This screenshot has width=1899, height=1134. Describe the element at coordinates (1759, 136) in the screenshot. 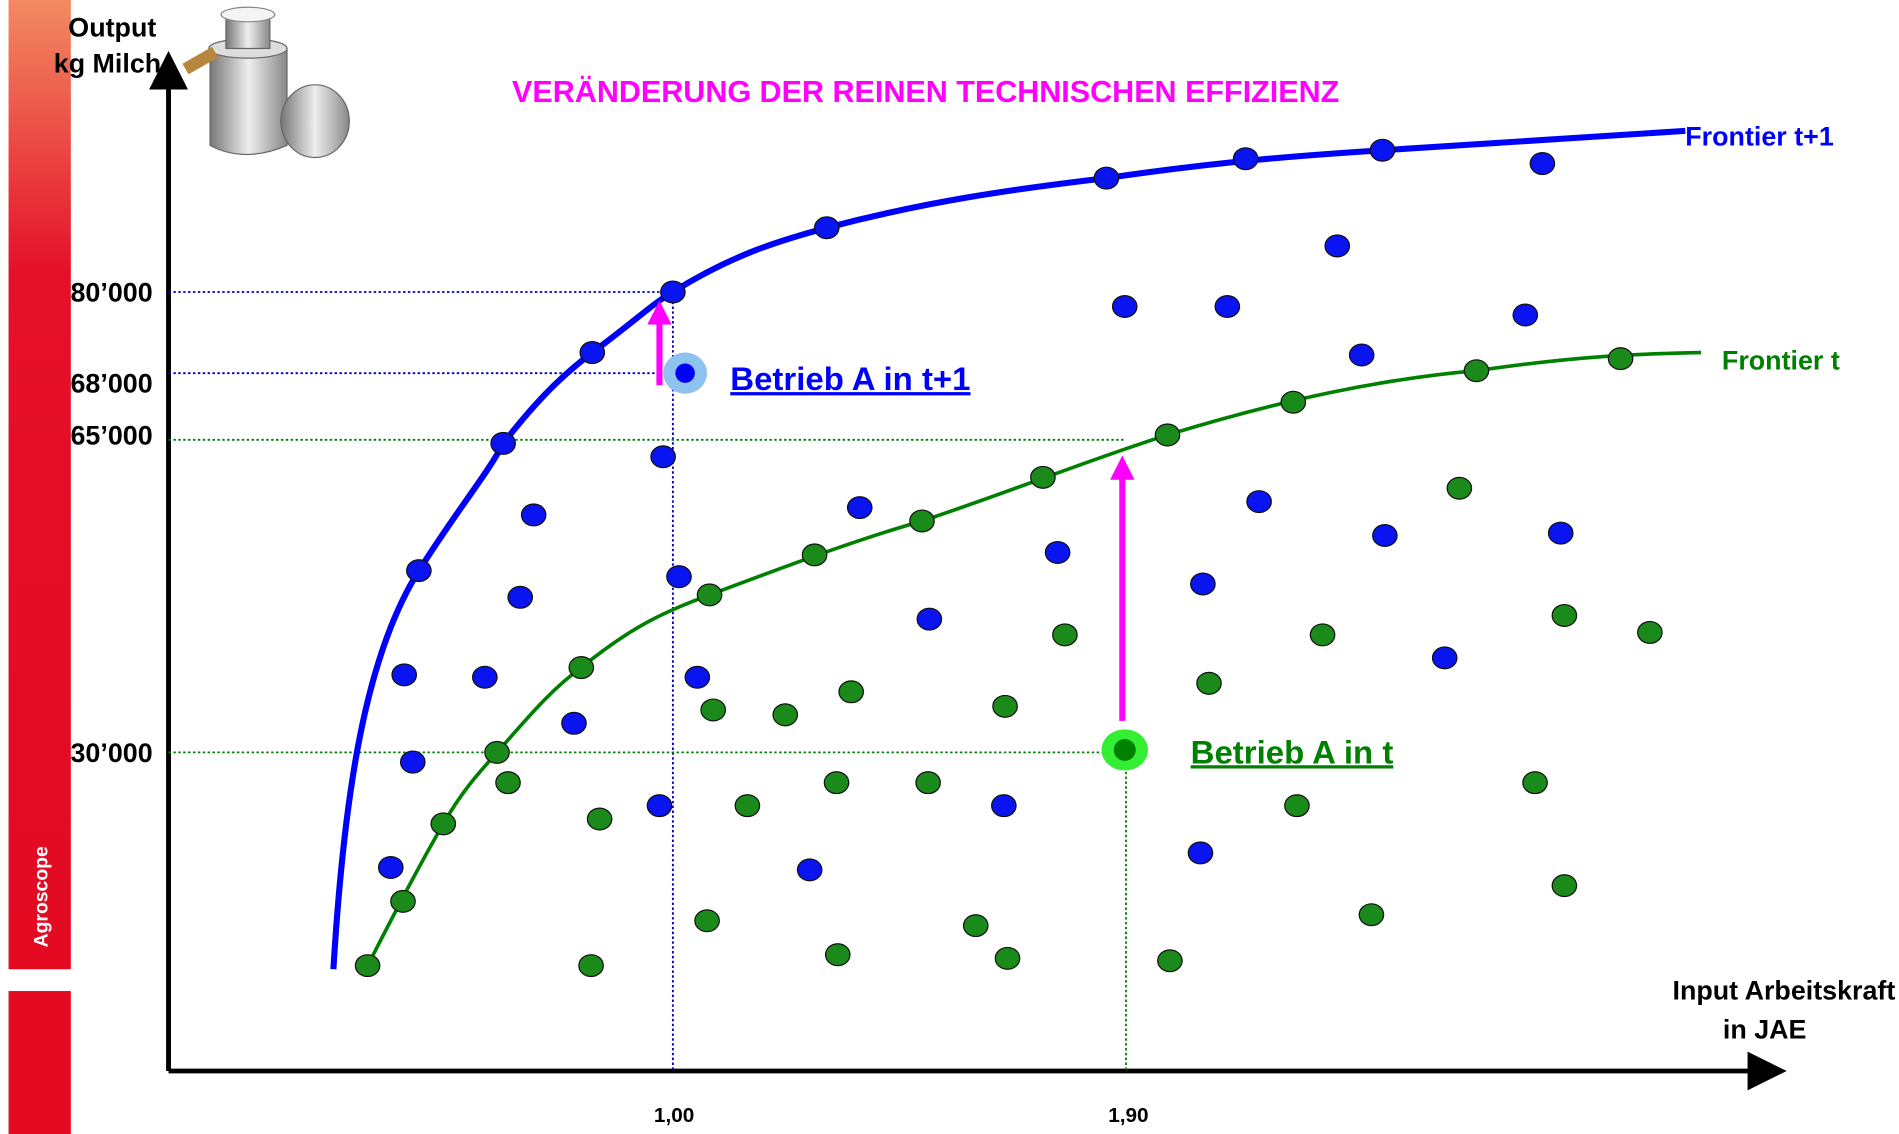

I see `frontier-label: Frontier t+1` at that location.